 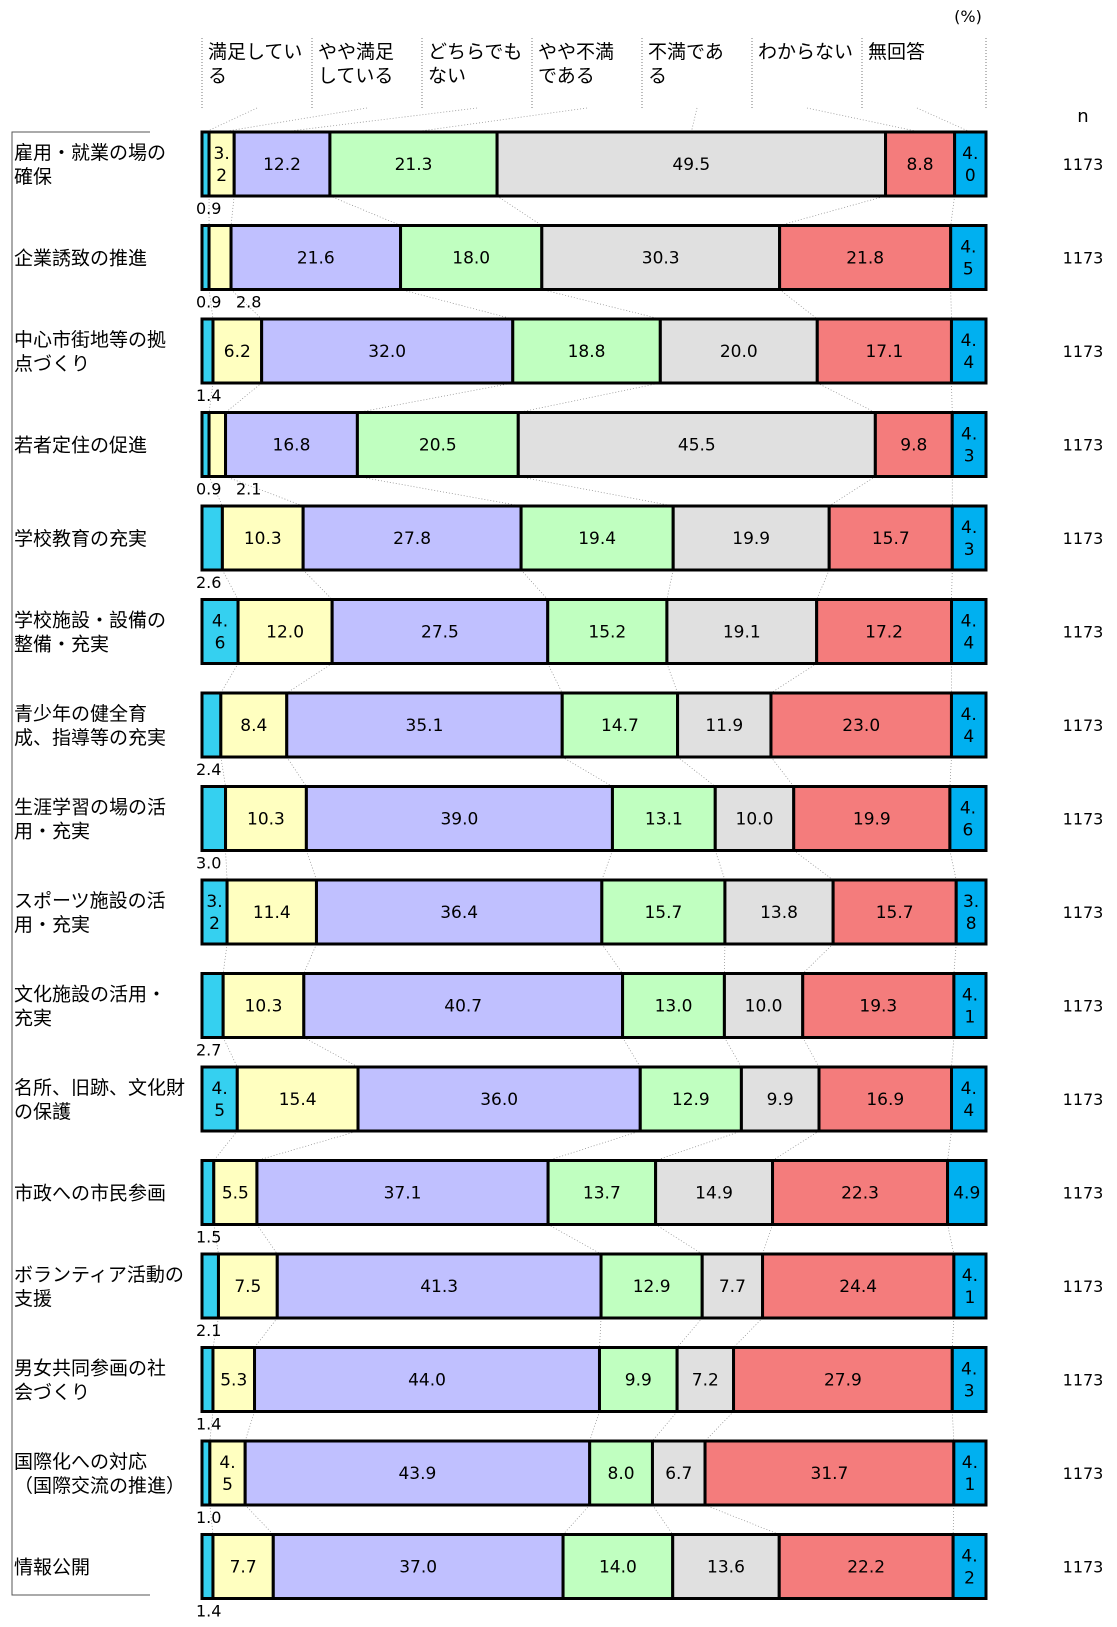 I want to click on category-label: 青少年の健全育成、指導等の充実, so click(x=90, y=726).